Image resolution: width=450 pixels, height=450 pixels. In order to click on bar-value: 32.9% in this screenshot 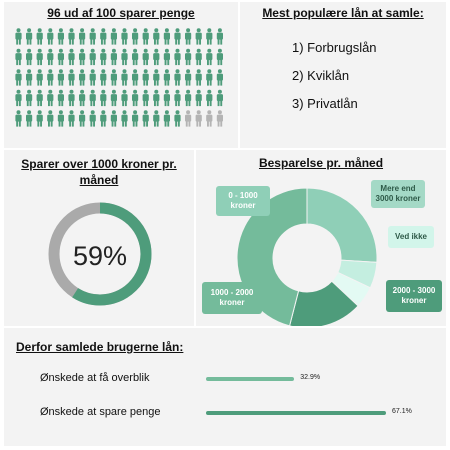, I will do `click(310, 377)`.